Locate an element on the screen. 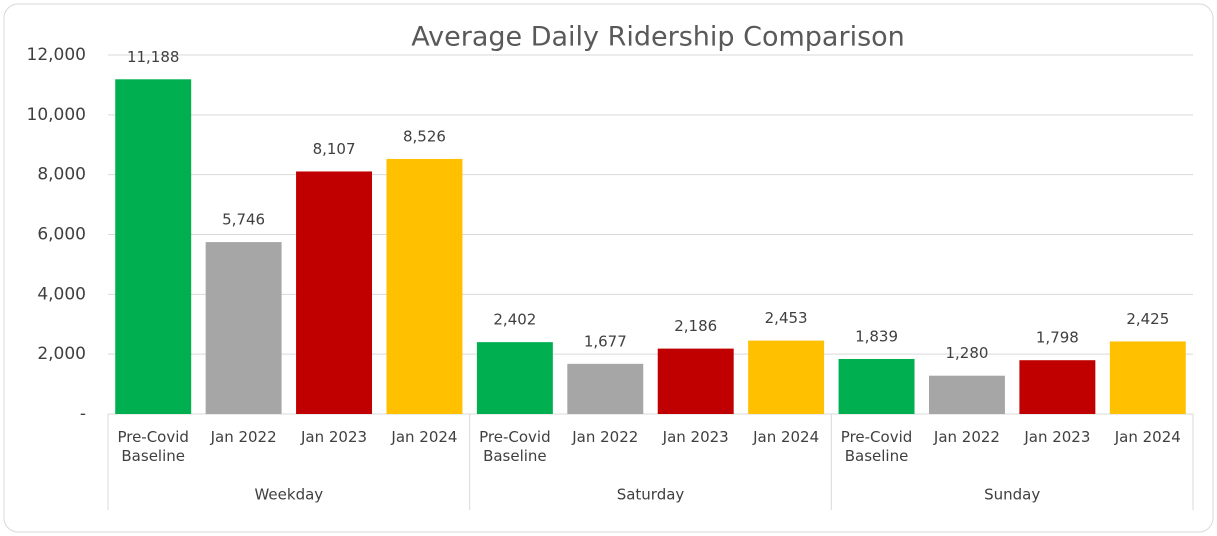 The height and width of the screenshot is (536, 1217). y-tick-label: 12,000 is located at coordinates (56, 55).